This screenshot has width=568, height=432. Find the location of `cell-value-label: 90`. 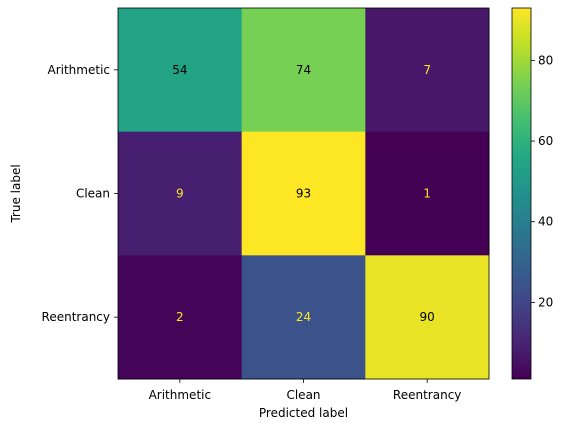

cell-value-label: 90 is located at coordinates (427, 317).